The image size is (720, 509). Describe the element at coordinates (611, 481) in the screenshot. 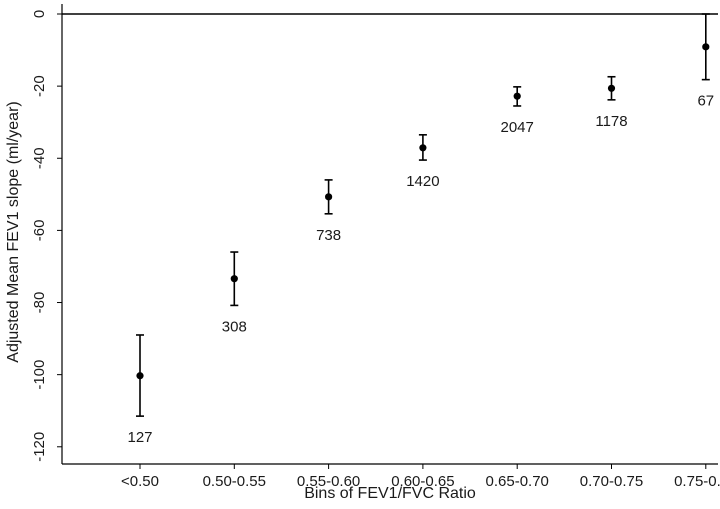

I see `x-tick-label: 0.70-0.75` at that location.